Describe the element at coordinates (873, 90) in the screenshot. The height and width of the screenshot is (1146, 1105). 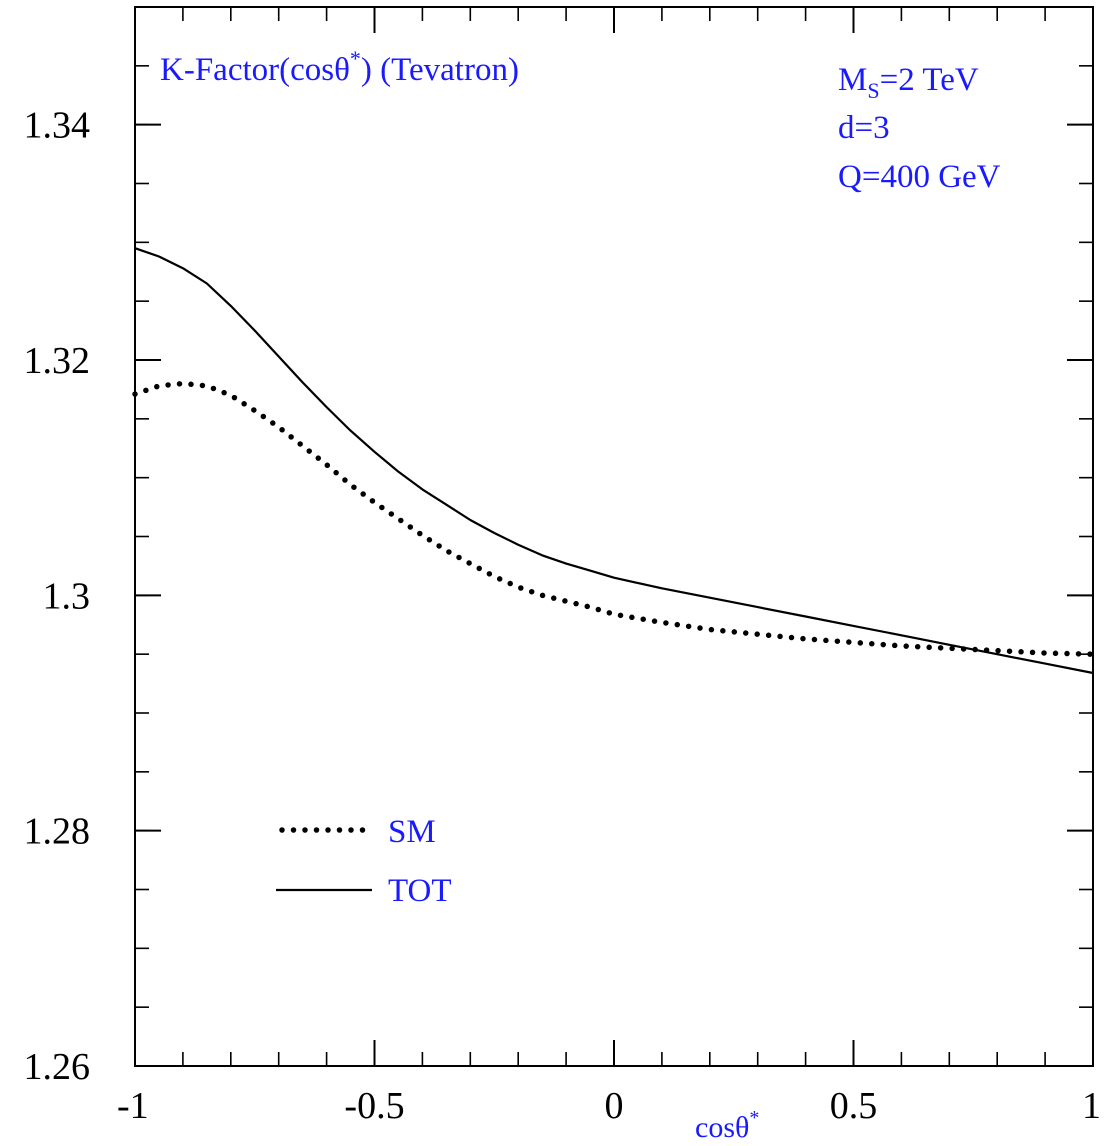
I see `annotation-ms-sub: S` at that location.